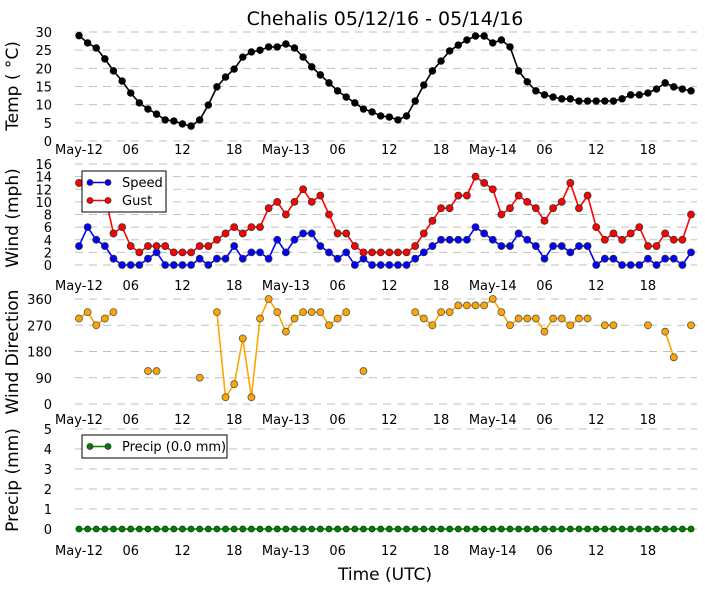 Image resolution: width=705 pixels, height=593 pixels. Describe the element at coordinates (48, 241) in the screenshot. I see `y-tick-label: 4` at that location.